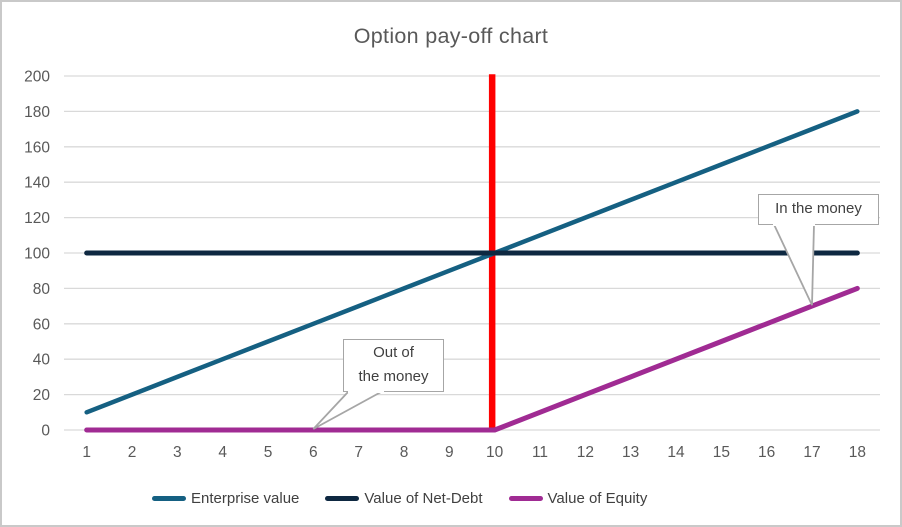 Image resolution: width=902 pixels, height=527 pixels. Describe the element at coordinates (540, 452) in the screenshot. I see `x-axis-tick-label: 11` at that location.